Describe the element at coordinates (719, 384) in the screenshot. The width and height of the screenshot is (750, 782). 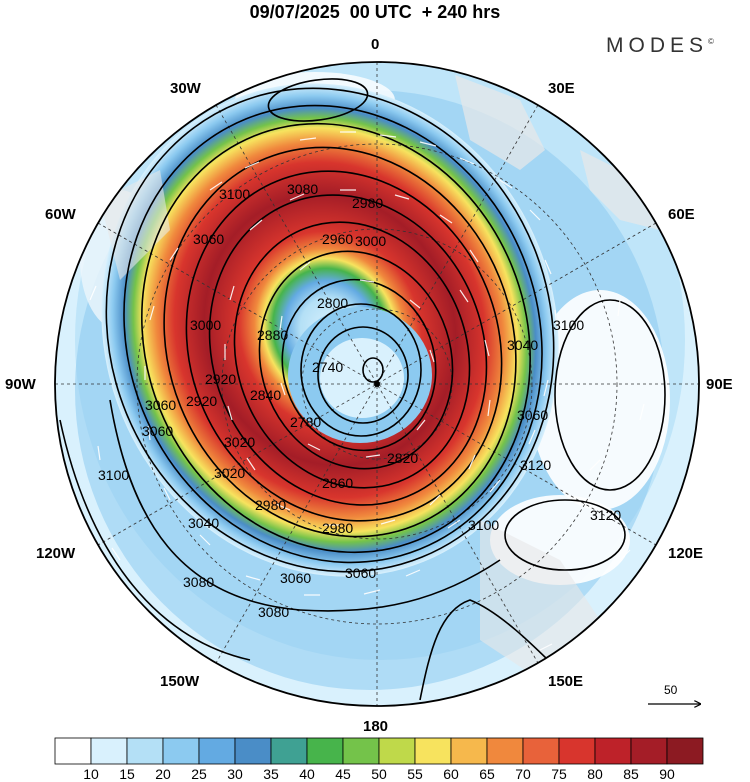
I see `lon-label-90e: 90E` at that location.